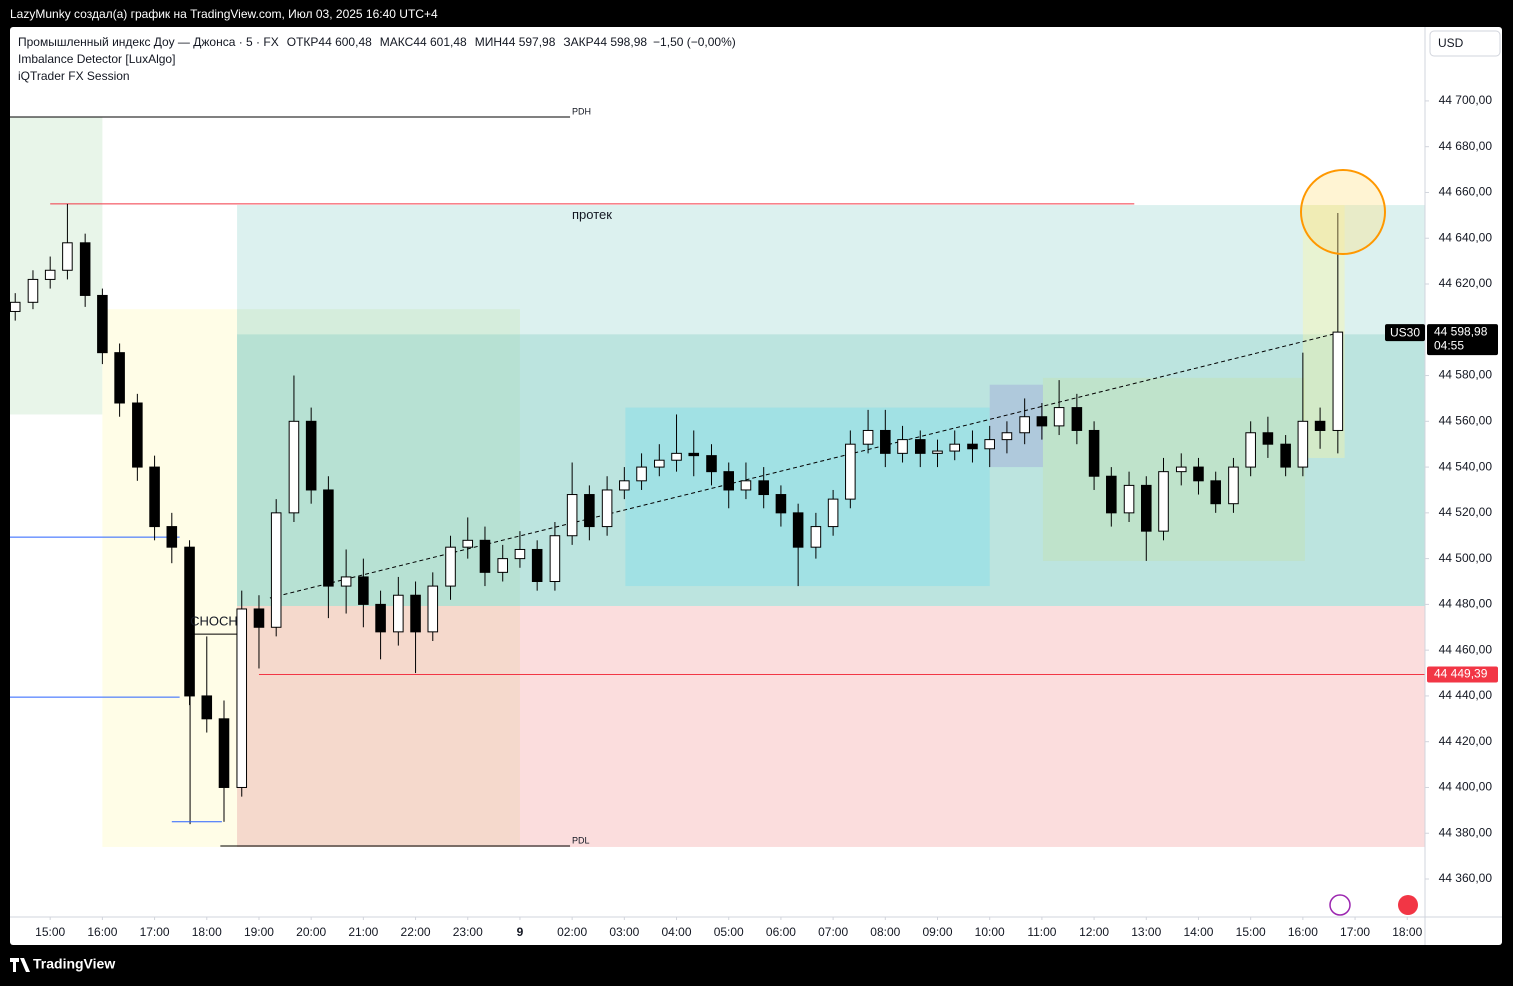  What do you see at coordinates (1016, 426) in the screenshot?
I see `zone` at bounding box center [1016, 426].